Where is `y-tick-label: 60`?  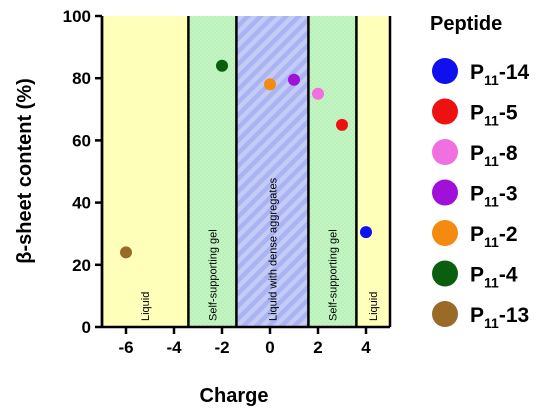
y-tick-label: 60 is located at coordinates (81, 140).